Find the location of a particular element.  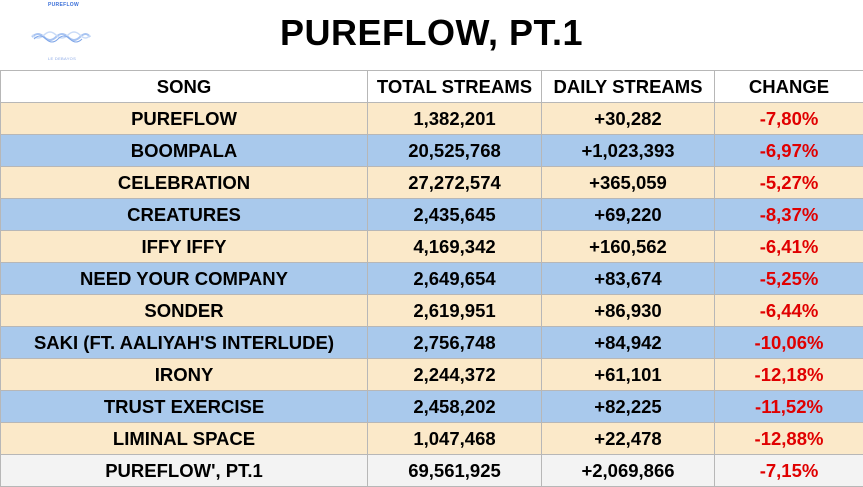

total-streams-cell: 1,382,201 is located at coordinates (454, 118).